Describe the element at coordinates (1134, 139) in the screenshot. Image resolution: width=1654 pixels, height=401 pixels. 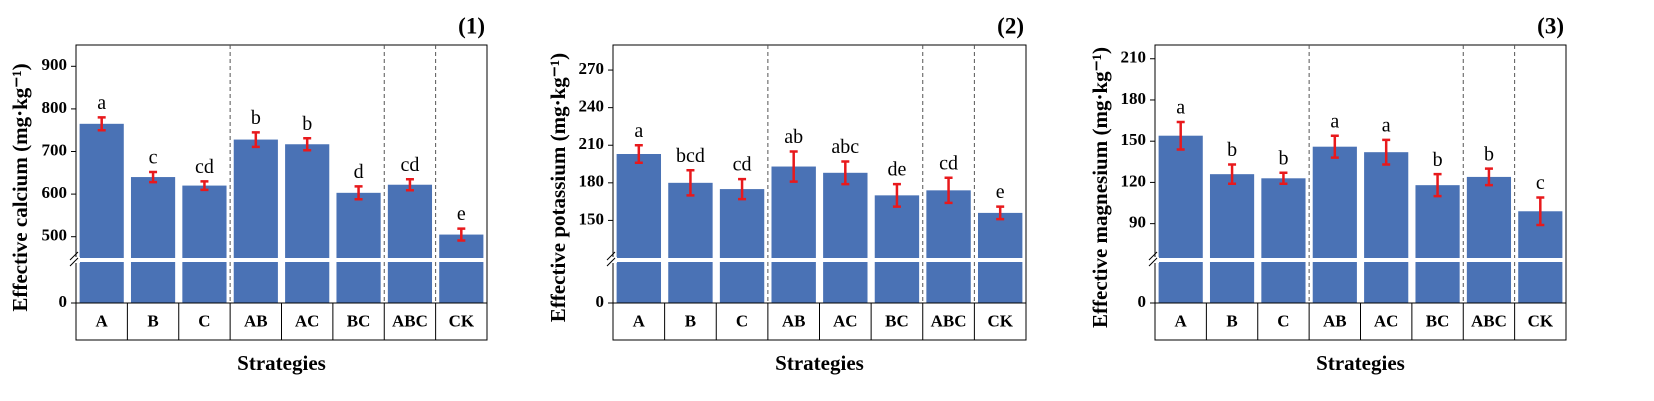
I see `y-tick-label: 150` at that location.